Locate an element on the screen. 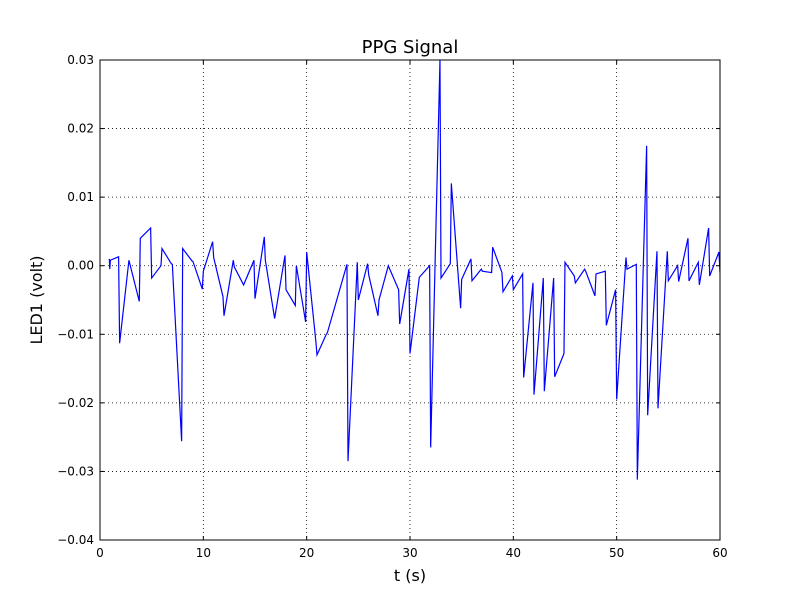  y-tick-label: −0.02 is located at coordinates (75, 403).